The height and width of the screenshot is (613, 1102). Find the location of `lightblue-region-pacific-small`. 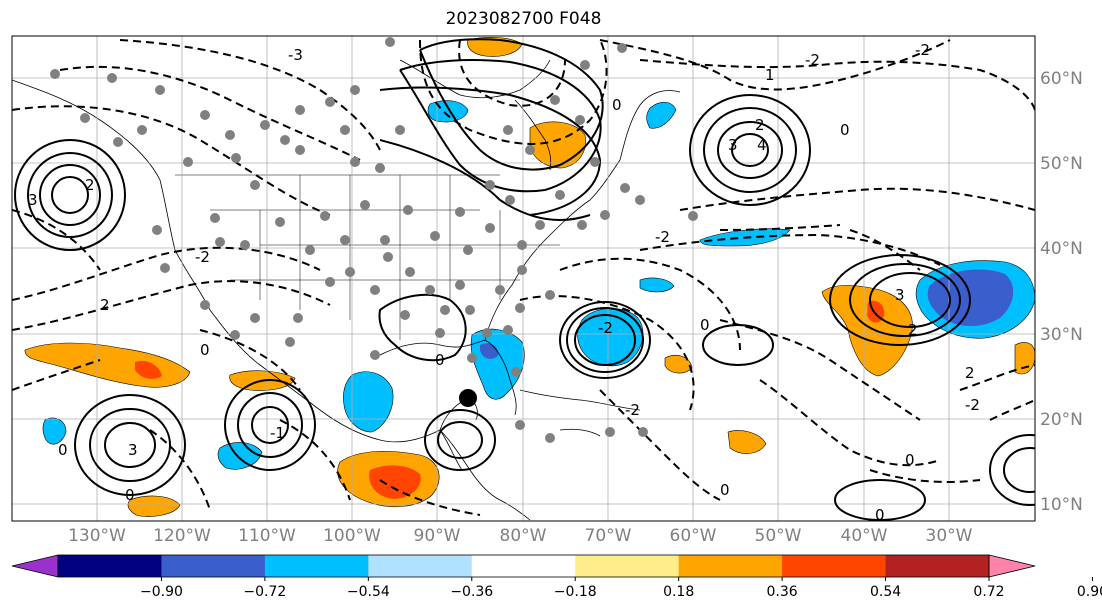

lightblue-region-pacific-small is located at coordinates (54, 431).